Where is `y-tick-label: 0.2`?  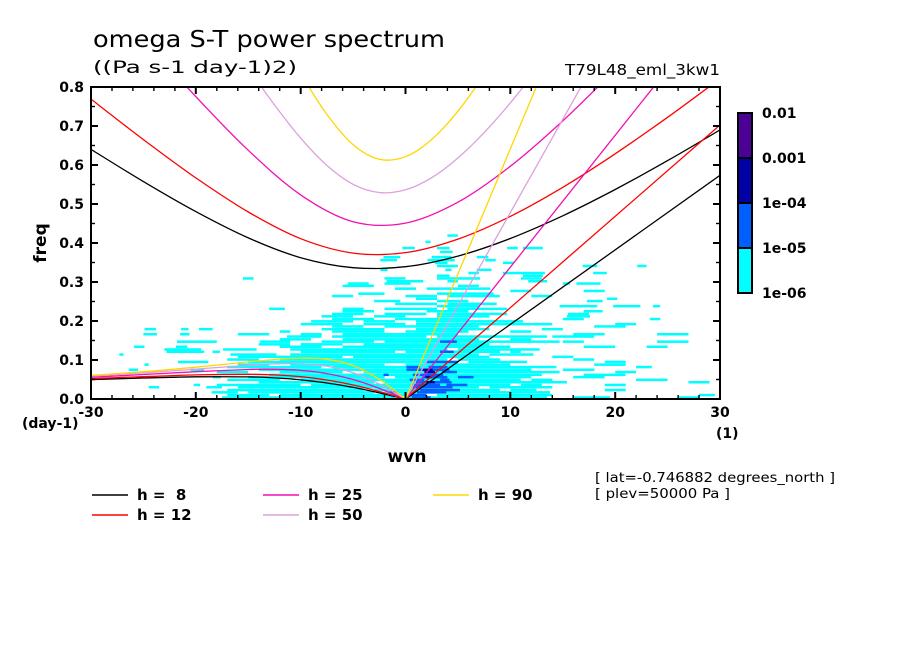
y-tick-label: 0.2 is located at coordinates (71, 322).